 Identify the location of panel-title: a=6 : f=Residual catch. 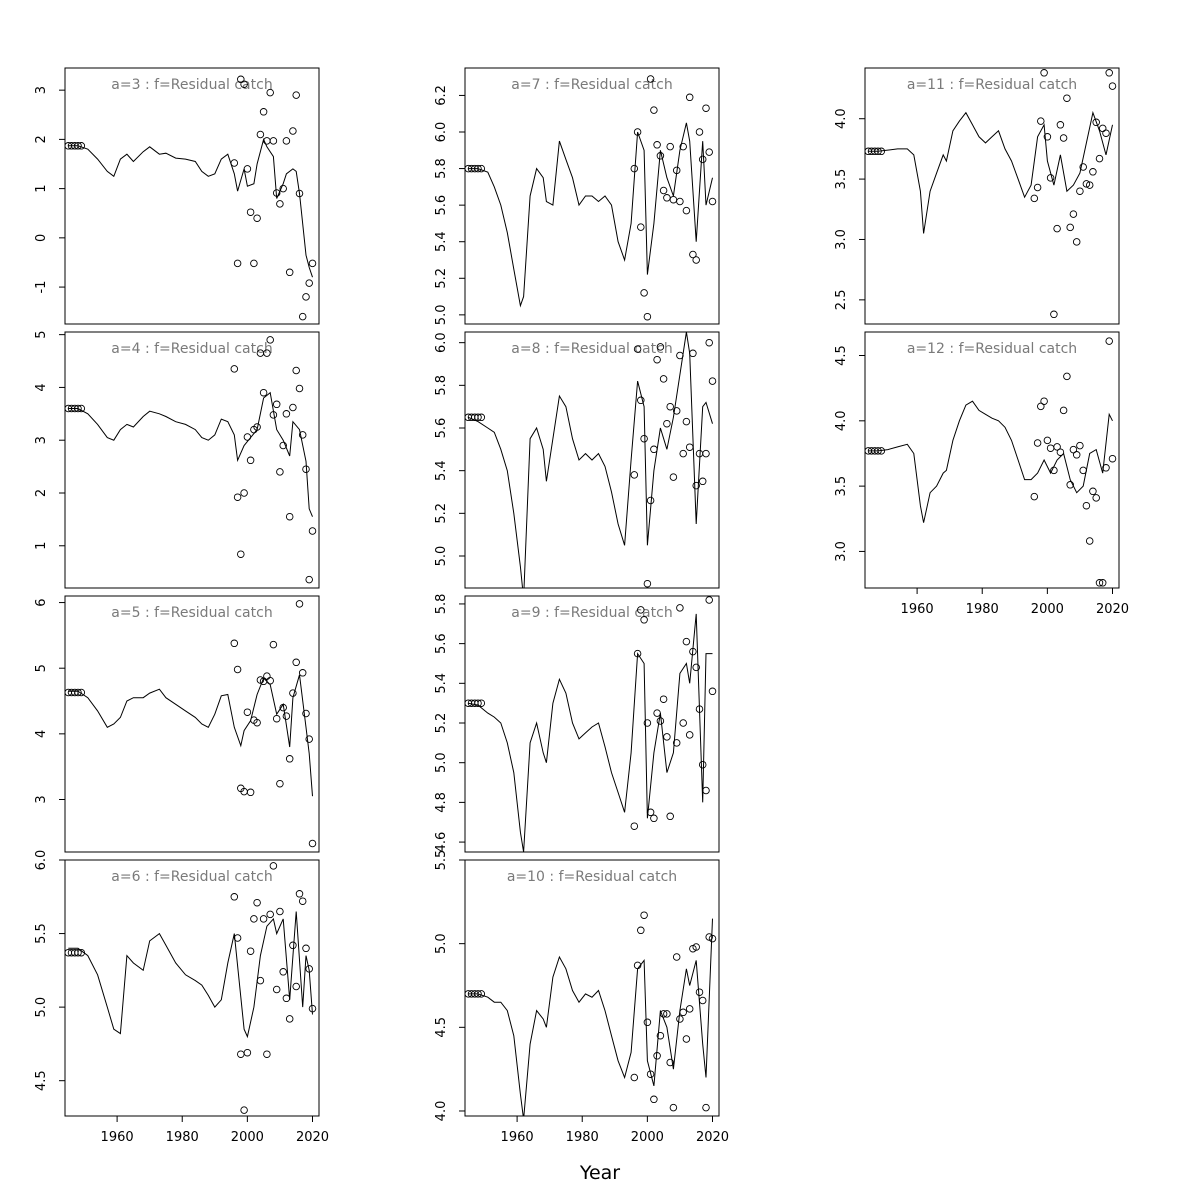
(191, 877).